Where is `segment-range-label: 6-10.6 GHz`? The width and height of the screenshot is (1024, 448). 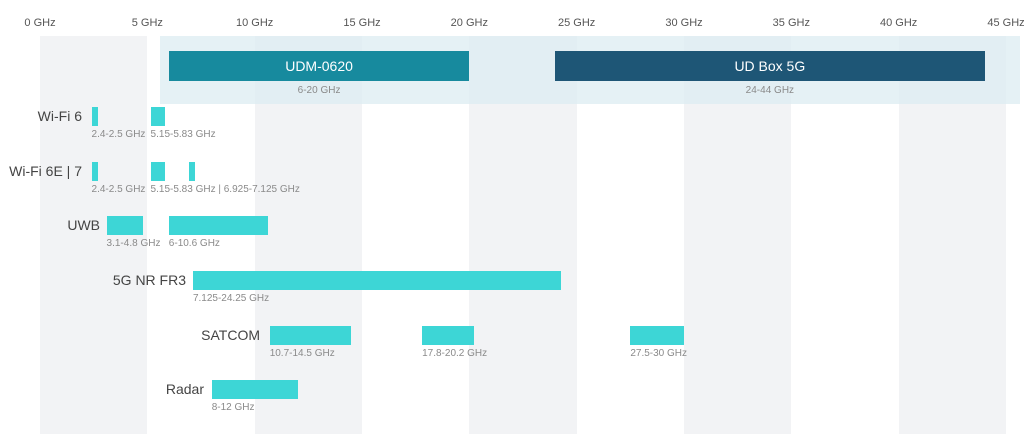 segment-range-label: 6-10.6 GHz is located at coordinates (194, 243).